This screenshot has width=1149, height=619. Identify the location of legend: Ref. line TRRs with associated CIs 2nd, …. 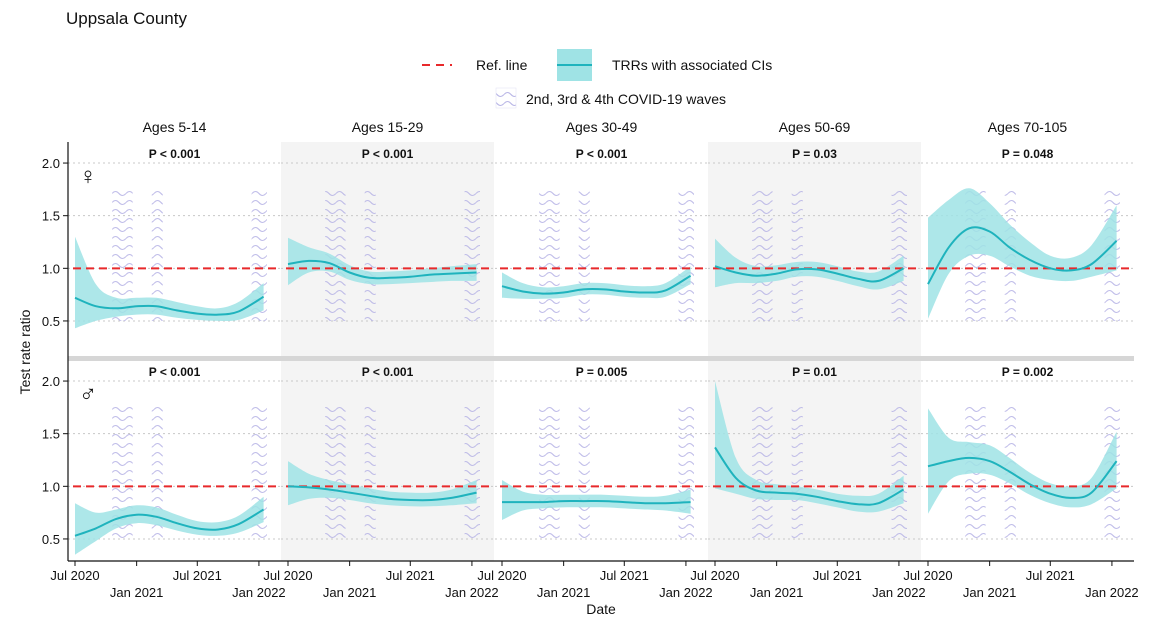
(597, 79).